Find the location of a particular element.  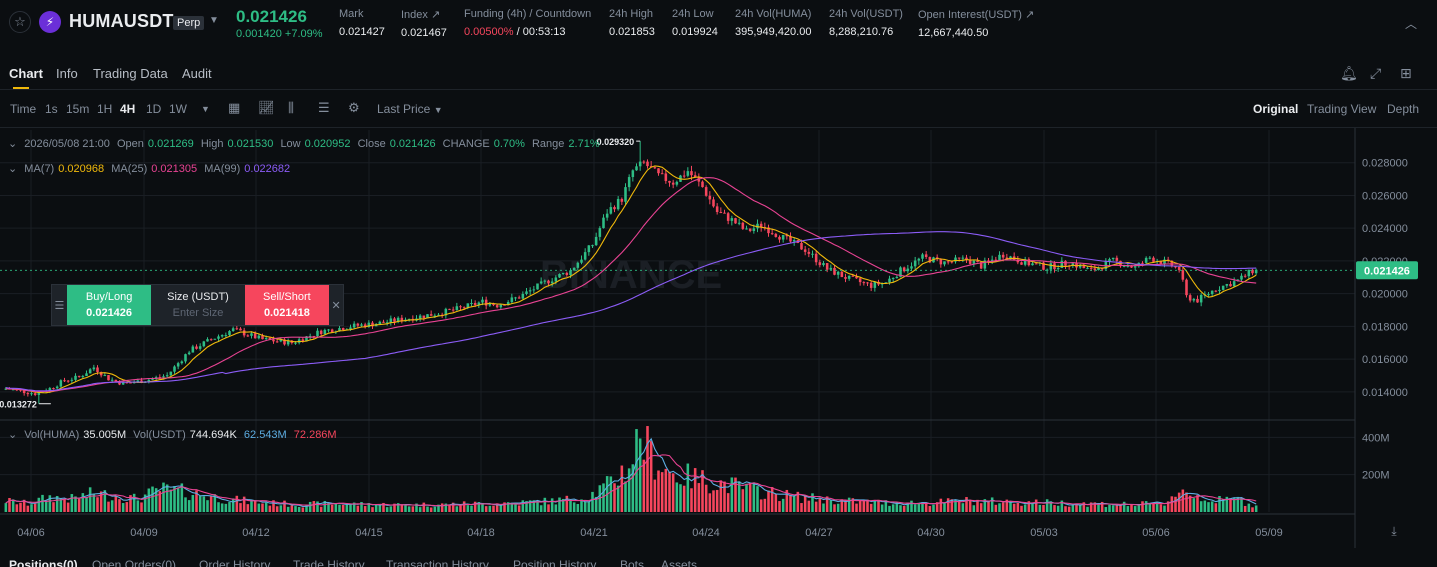

tab-info: Info is located at coordinates (67, 73).